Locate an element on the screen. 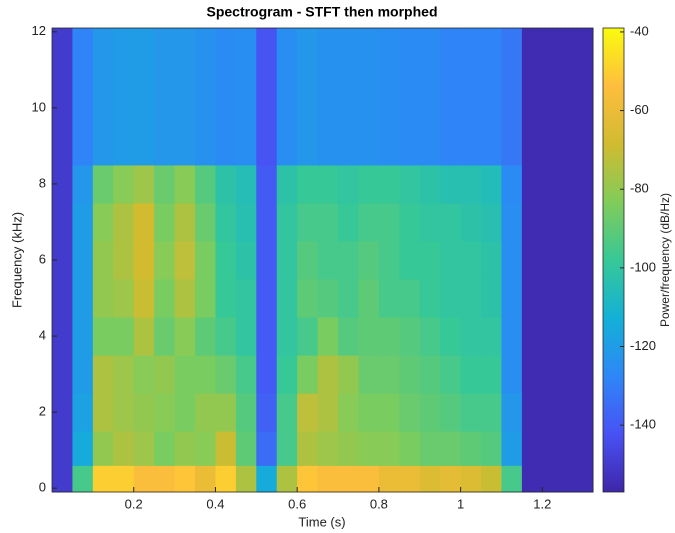  colorbar-tick-label: -40 is located at coordinates (639, 30).